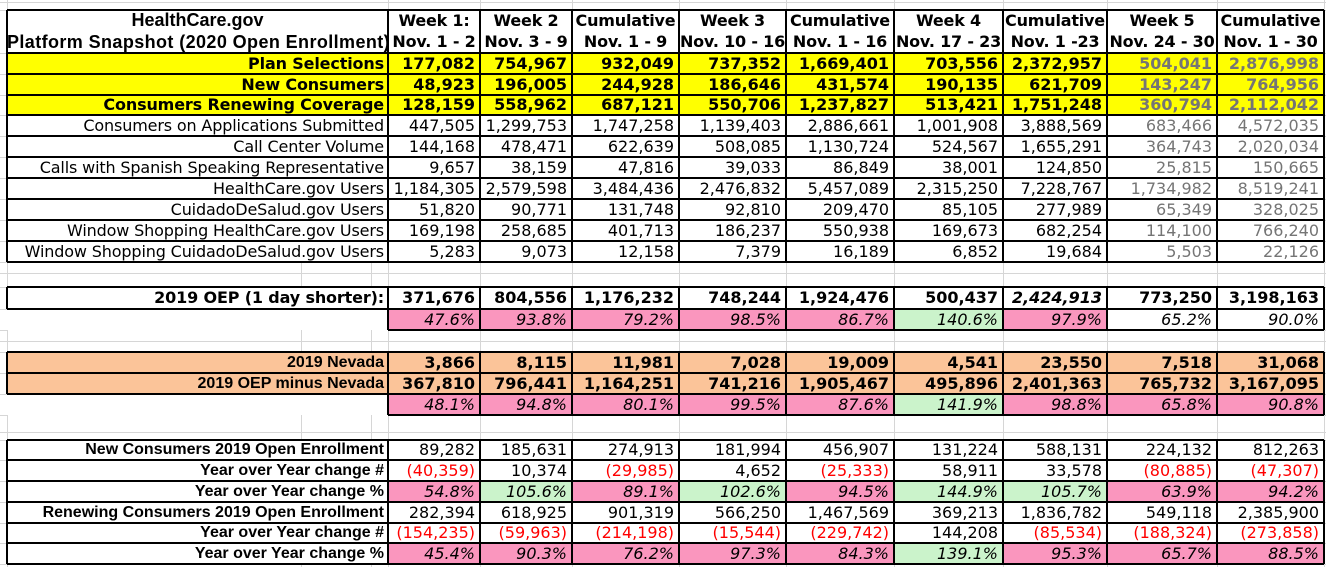  What do you see at coordinates (843, 297) in the screenshot?
I see `data-cell: 1,924,476` at bounding box center [843, 297].